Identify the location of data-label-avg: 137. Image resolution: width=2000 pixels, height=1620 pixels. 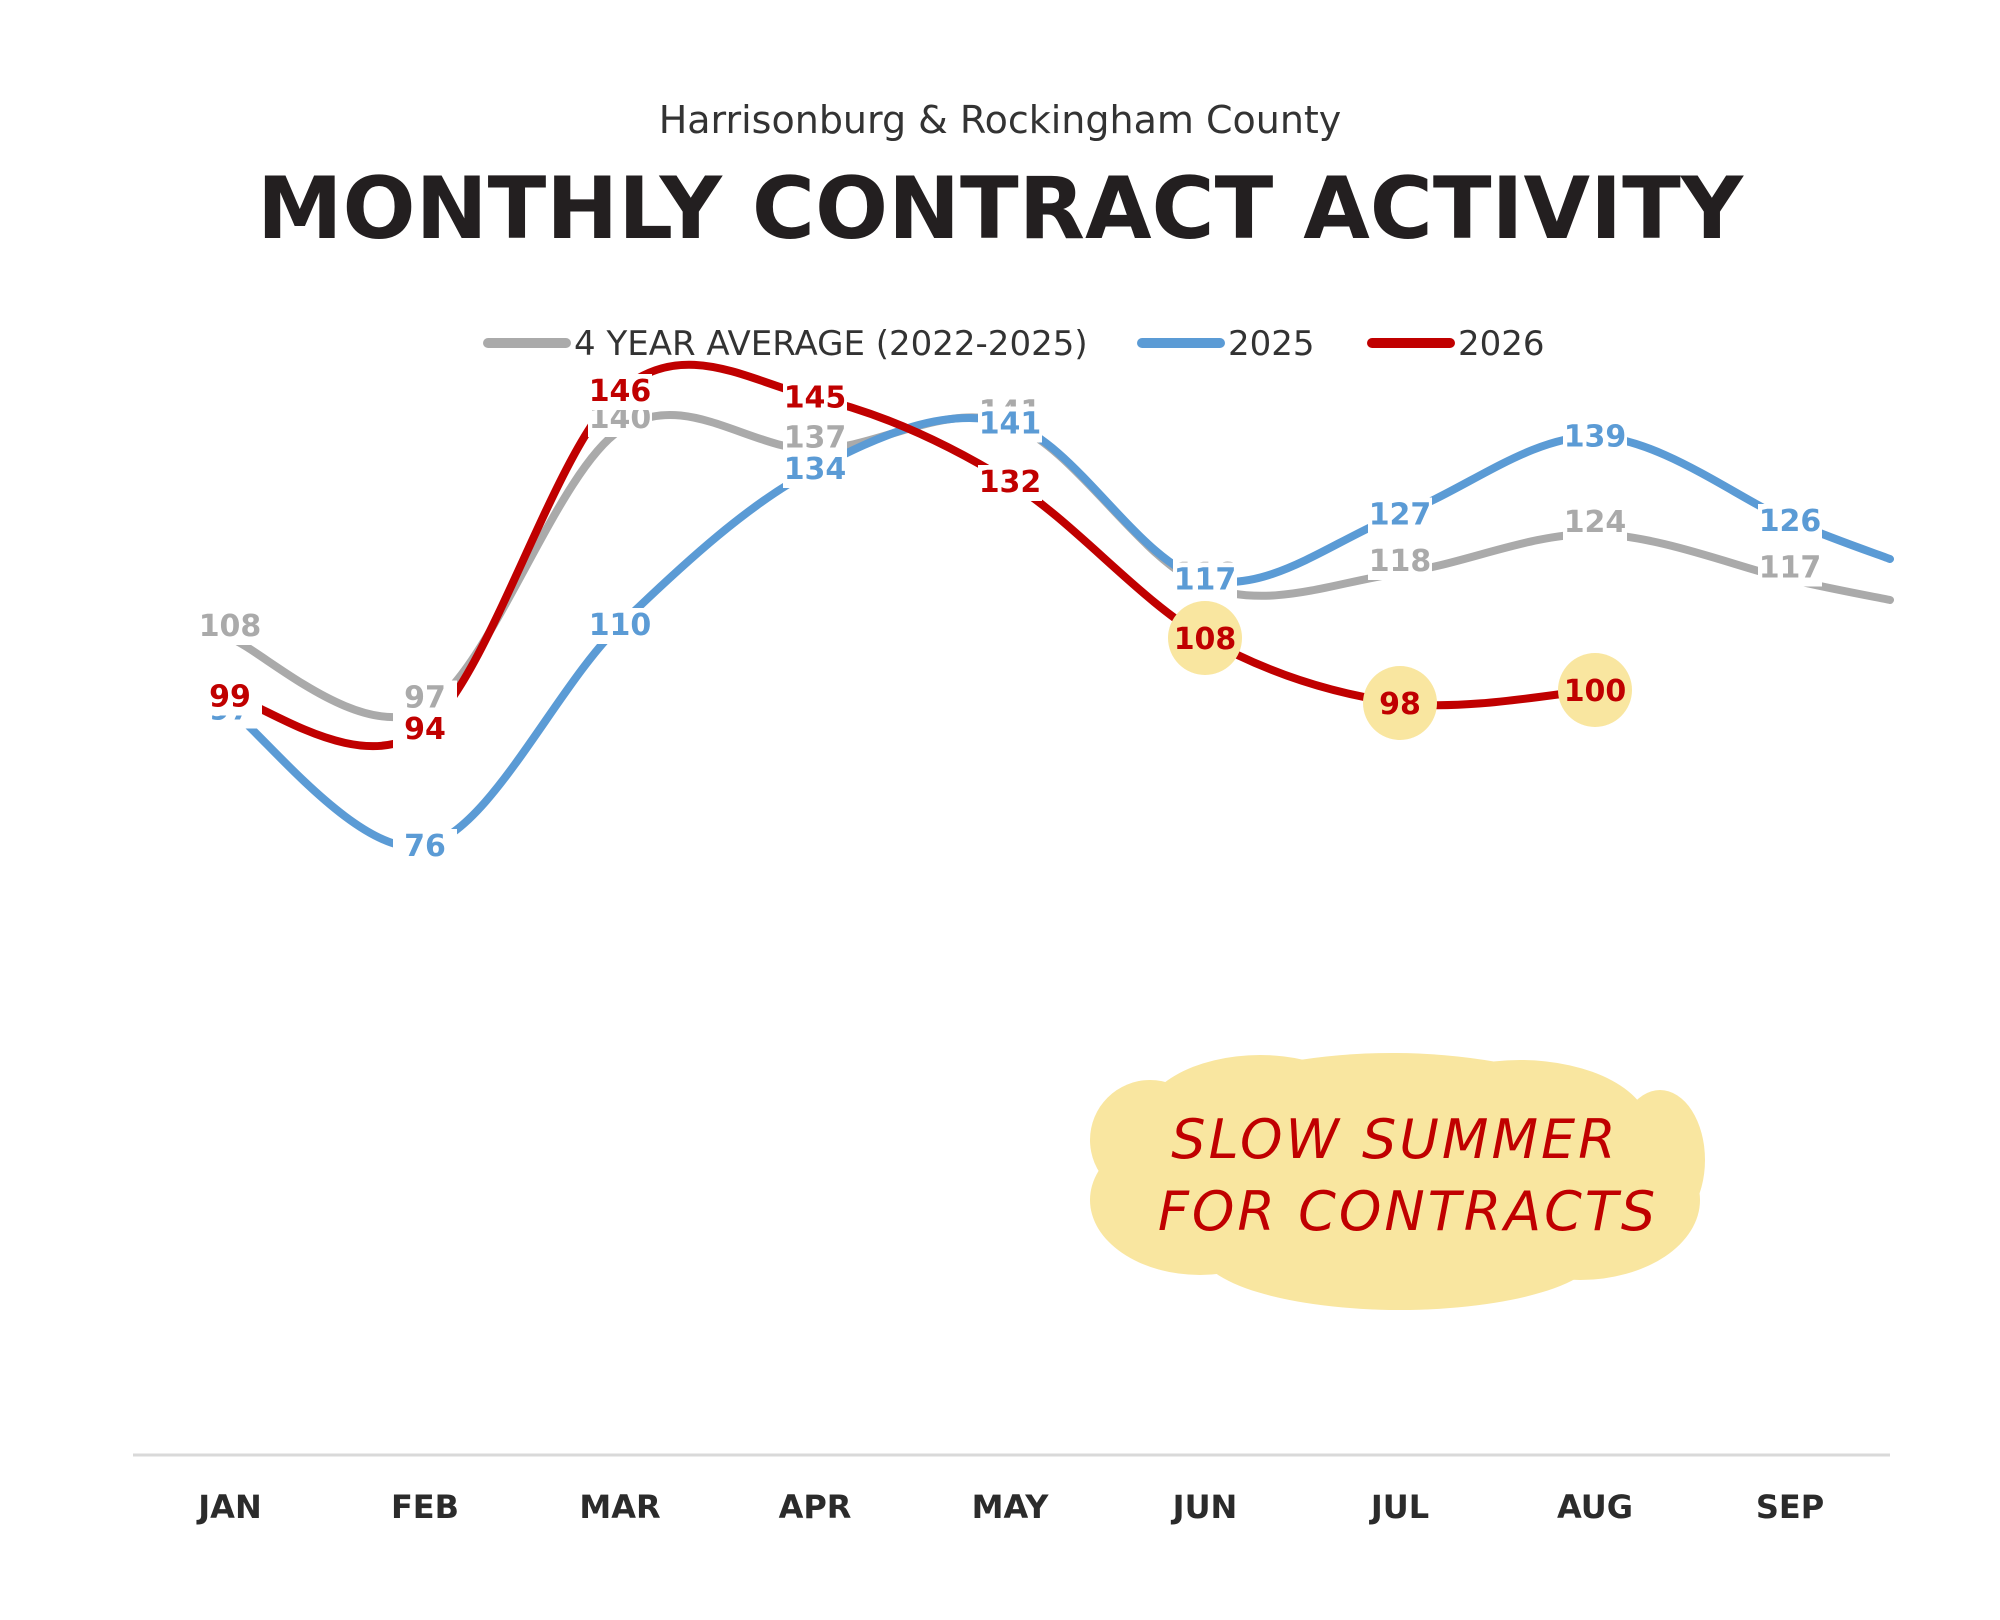
(815, 438).